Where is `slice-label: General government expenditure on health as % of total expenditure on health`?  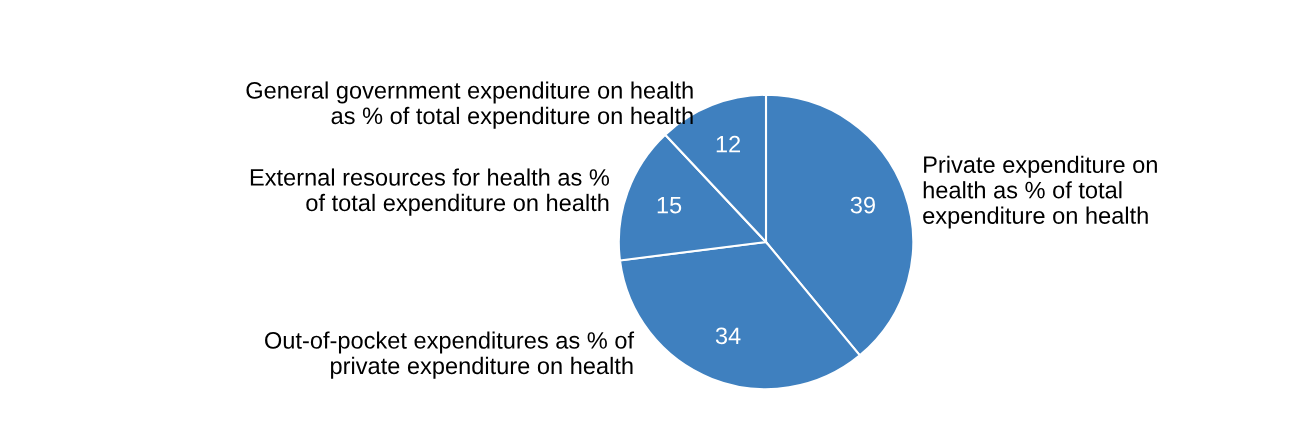
slice-label: General government expenditure on health as % of total expenditure on health is located at coordinates (469, 105).